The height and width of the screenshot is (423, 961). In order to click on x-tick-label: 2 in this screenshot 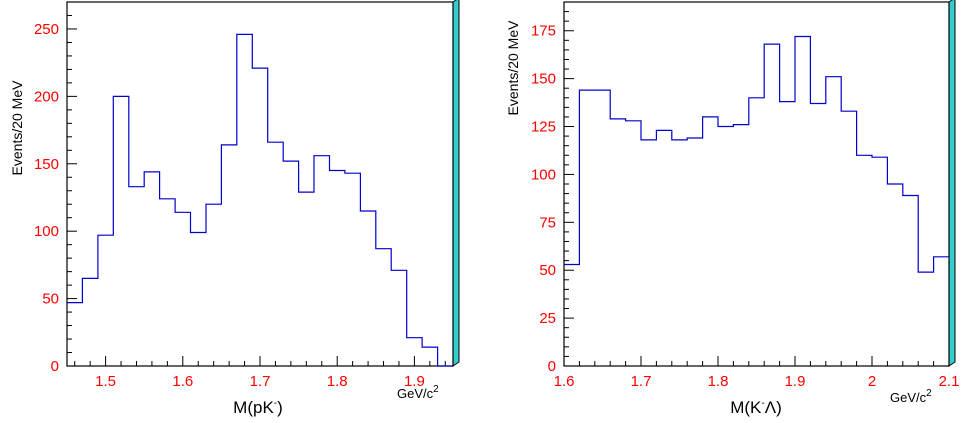, I will do `click(872, 381)`.